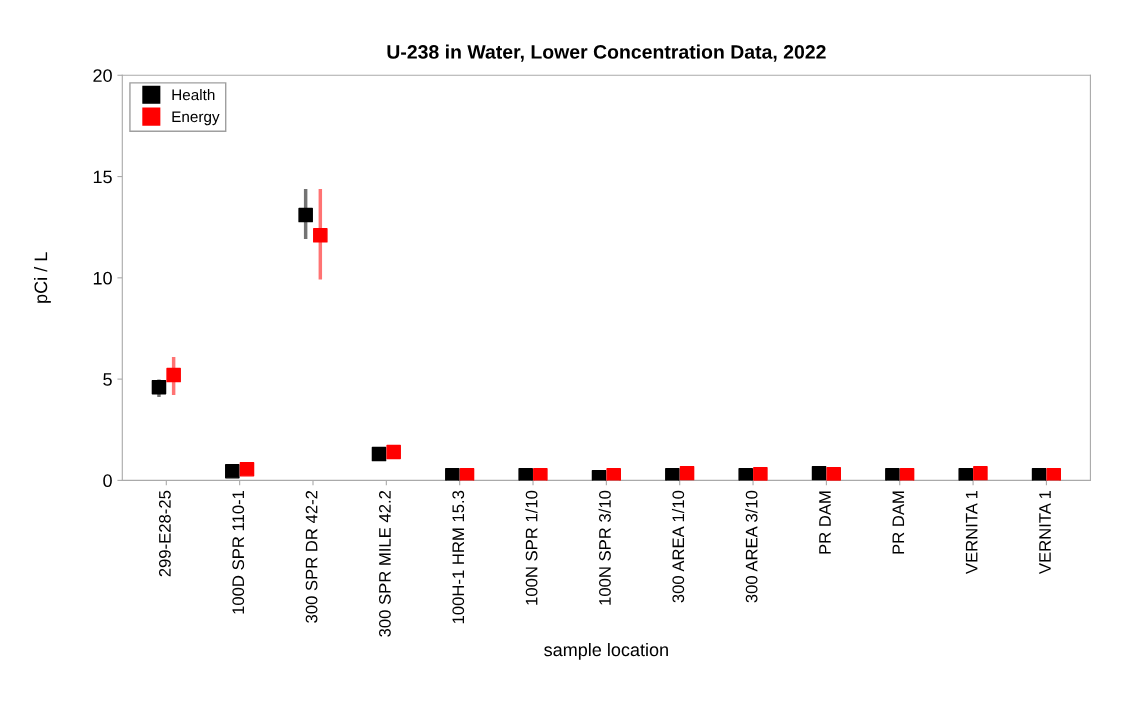 The image size is (1143, 717). Describe the element at coordinates (102, 278) in the screenshot. I see `y-tick-label: 10` at that location.